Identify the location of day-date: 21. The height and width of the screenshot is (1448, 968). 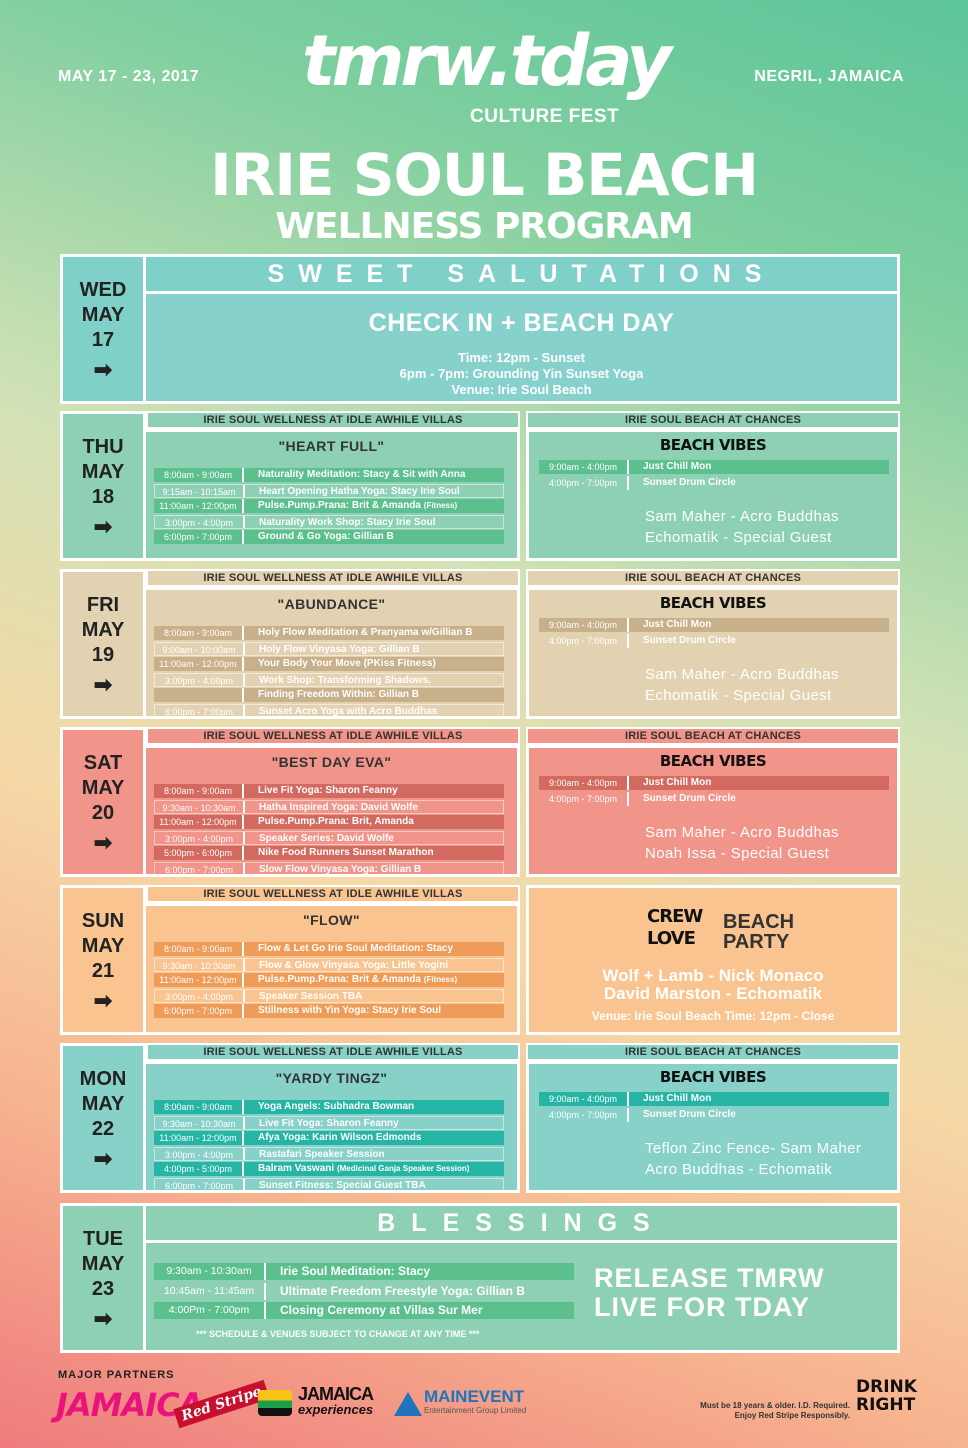
(103, 970).